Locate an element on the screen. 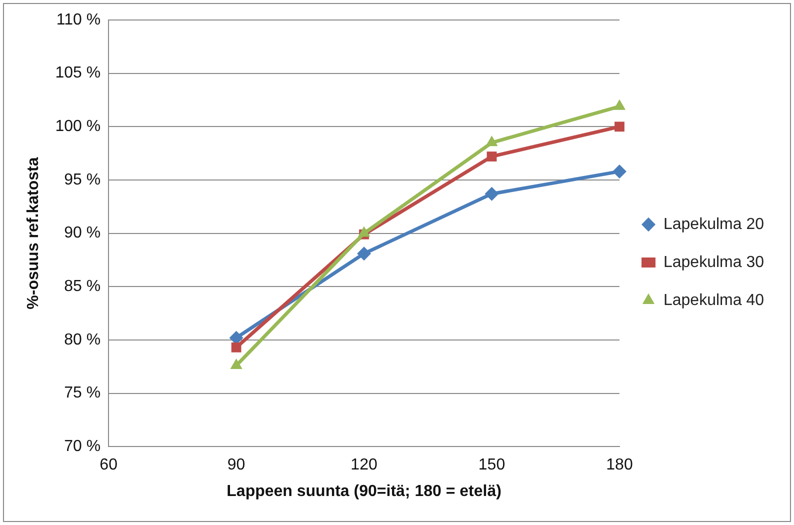  x-tick-label: 120 is located at coordinates (364, 465).